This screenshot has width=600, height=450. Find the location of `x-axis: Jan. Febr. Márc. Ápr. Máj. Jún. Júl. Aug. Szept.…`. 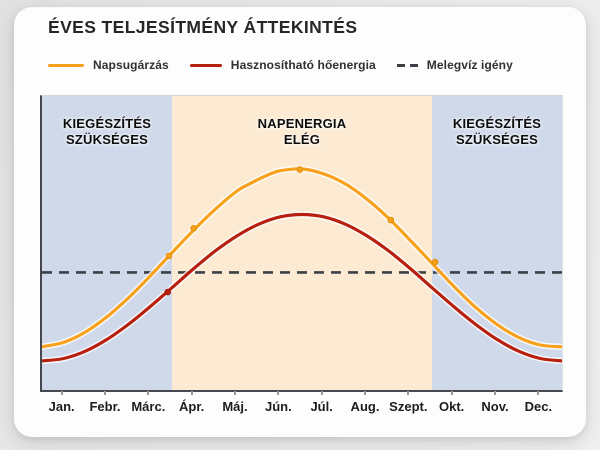

x-axis: Jan. Febr. Márc. Ápr. Máj. Jún. Júl. Aug. Szept.… is located at coordinates (300, 407).